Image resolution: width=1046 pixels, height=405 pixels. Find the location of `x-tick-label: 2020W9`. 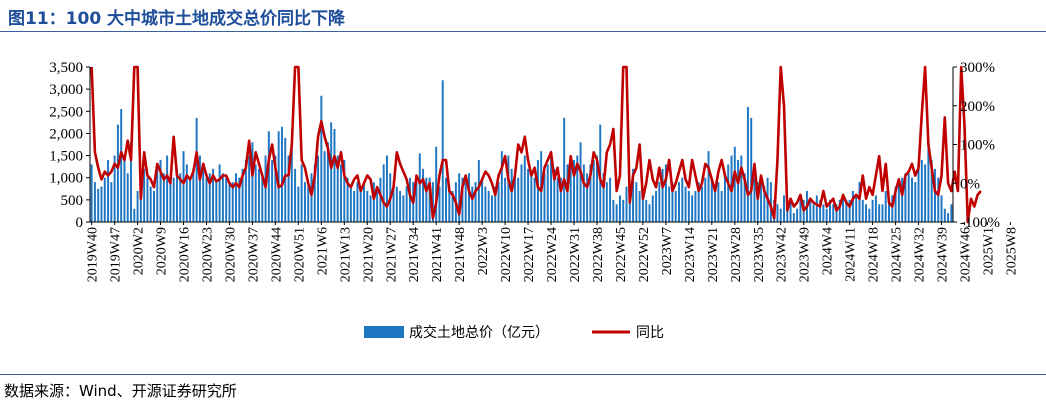

x-tick-label: 2020W9 is located at coordinates (162, 251).